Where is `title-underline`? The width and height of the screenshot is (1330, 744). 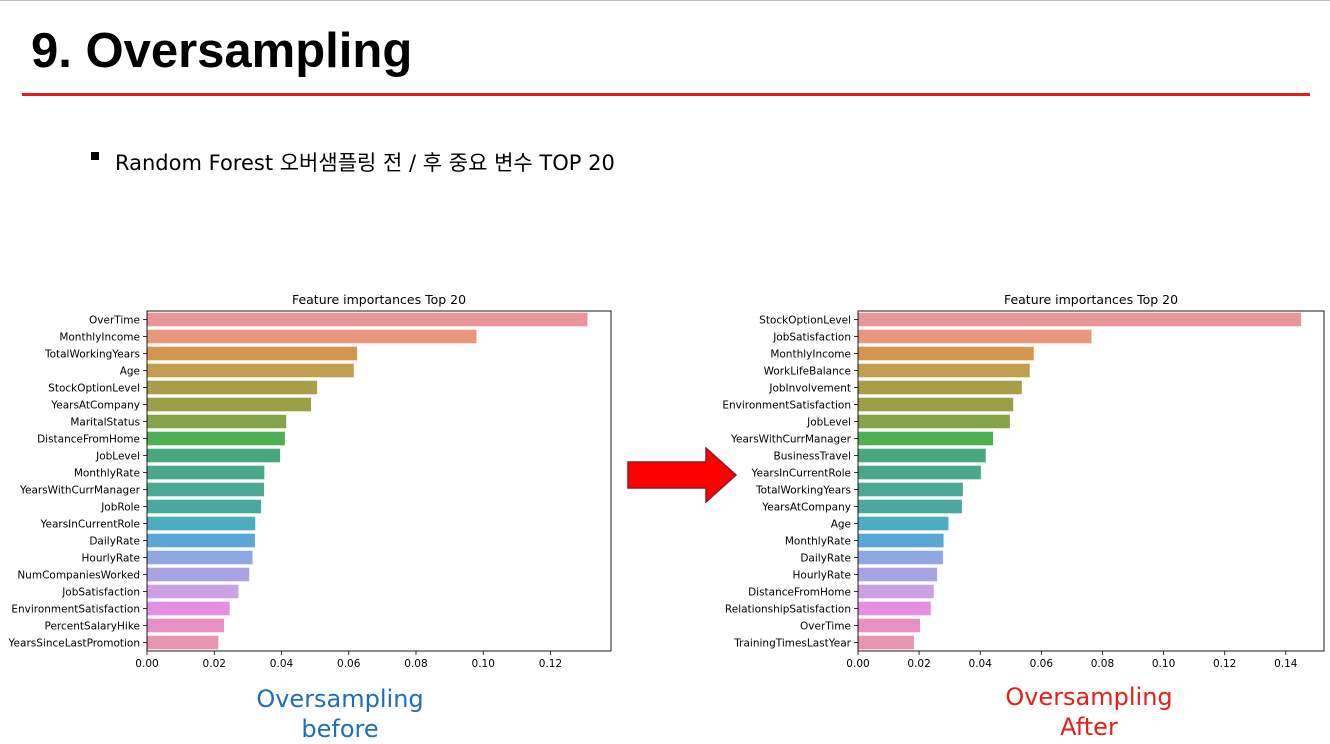 title-underline is located at coordinates (666, 94).